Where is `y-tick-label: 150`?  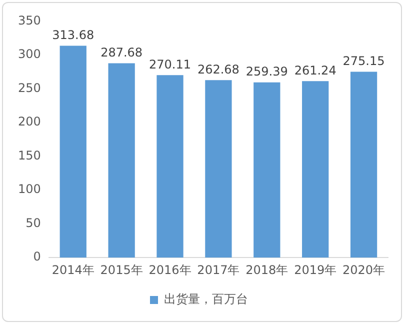
y-tick-label: 150 is located at coordinates (29, 155).